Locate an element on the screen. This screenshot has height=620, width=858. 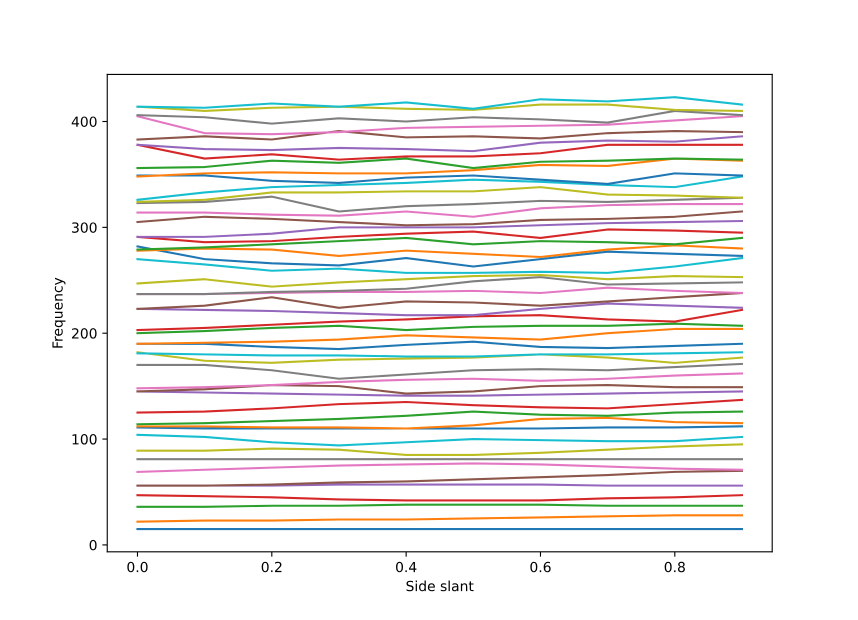
x-axis-title: Side slant is located at coordinates (440, 586).